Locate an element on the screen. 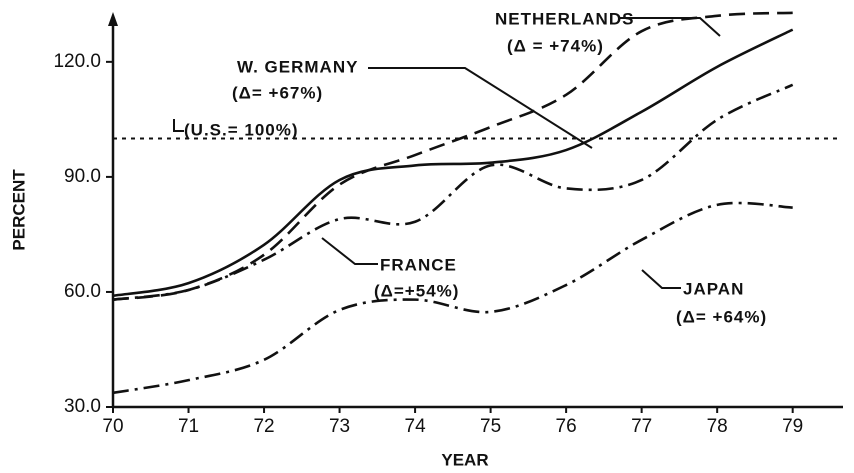  annotation: (U.S.= 100%) is located at coordinates (241, 129).